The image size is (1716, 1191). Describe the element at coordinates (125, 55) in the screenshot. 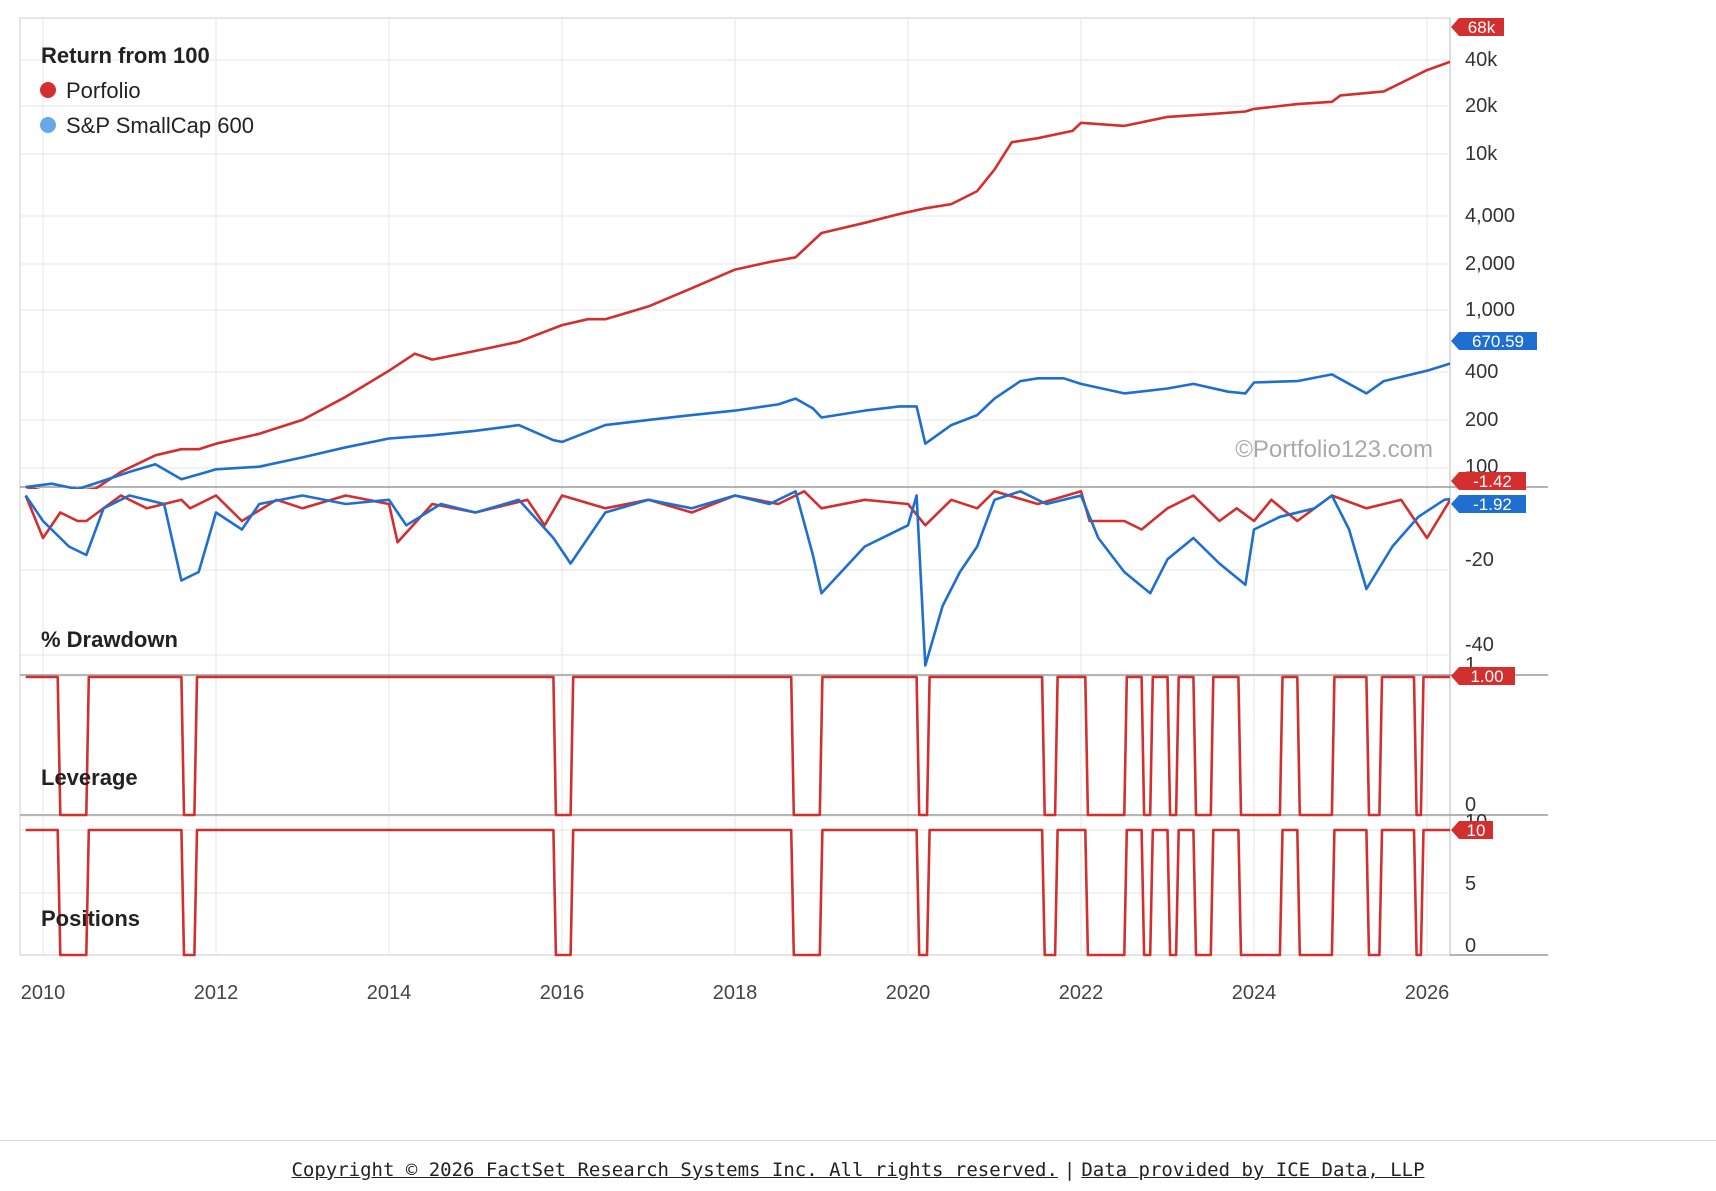

I see `panel-title: Return from 100` at that location.